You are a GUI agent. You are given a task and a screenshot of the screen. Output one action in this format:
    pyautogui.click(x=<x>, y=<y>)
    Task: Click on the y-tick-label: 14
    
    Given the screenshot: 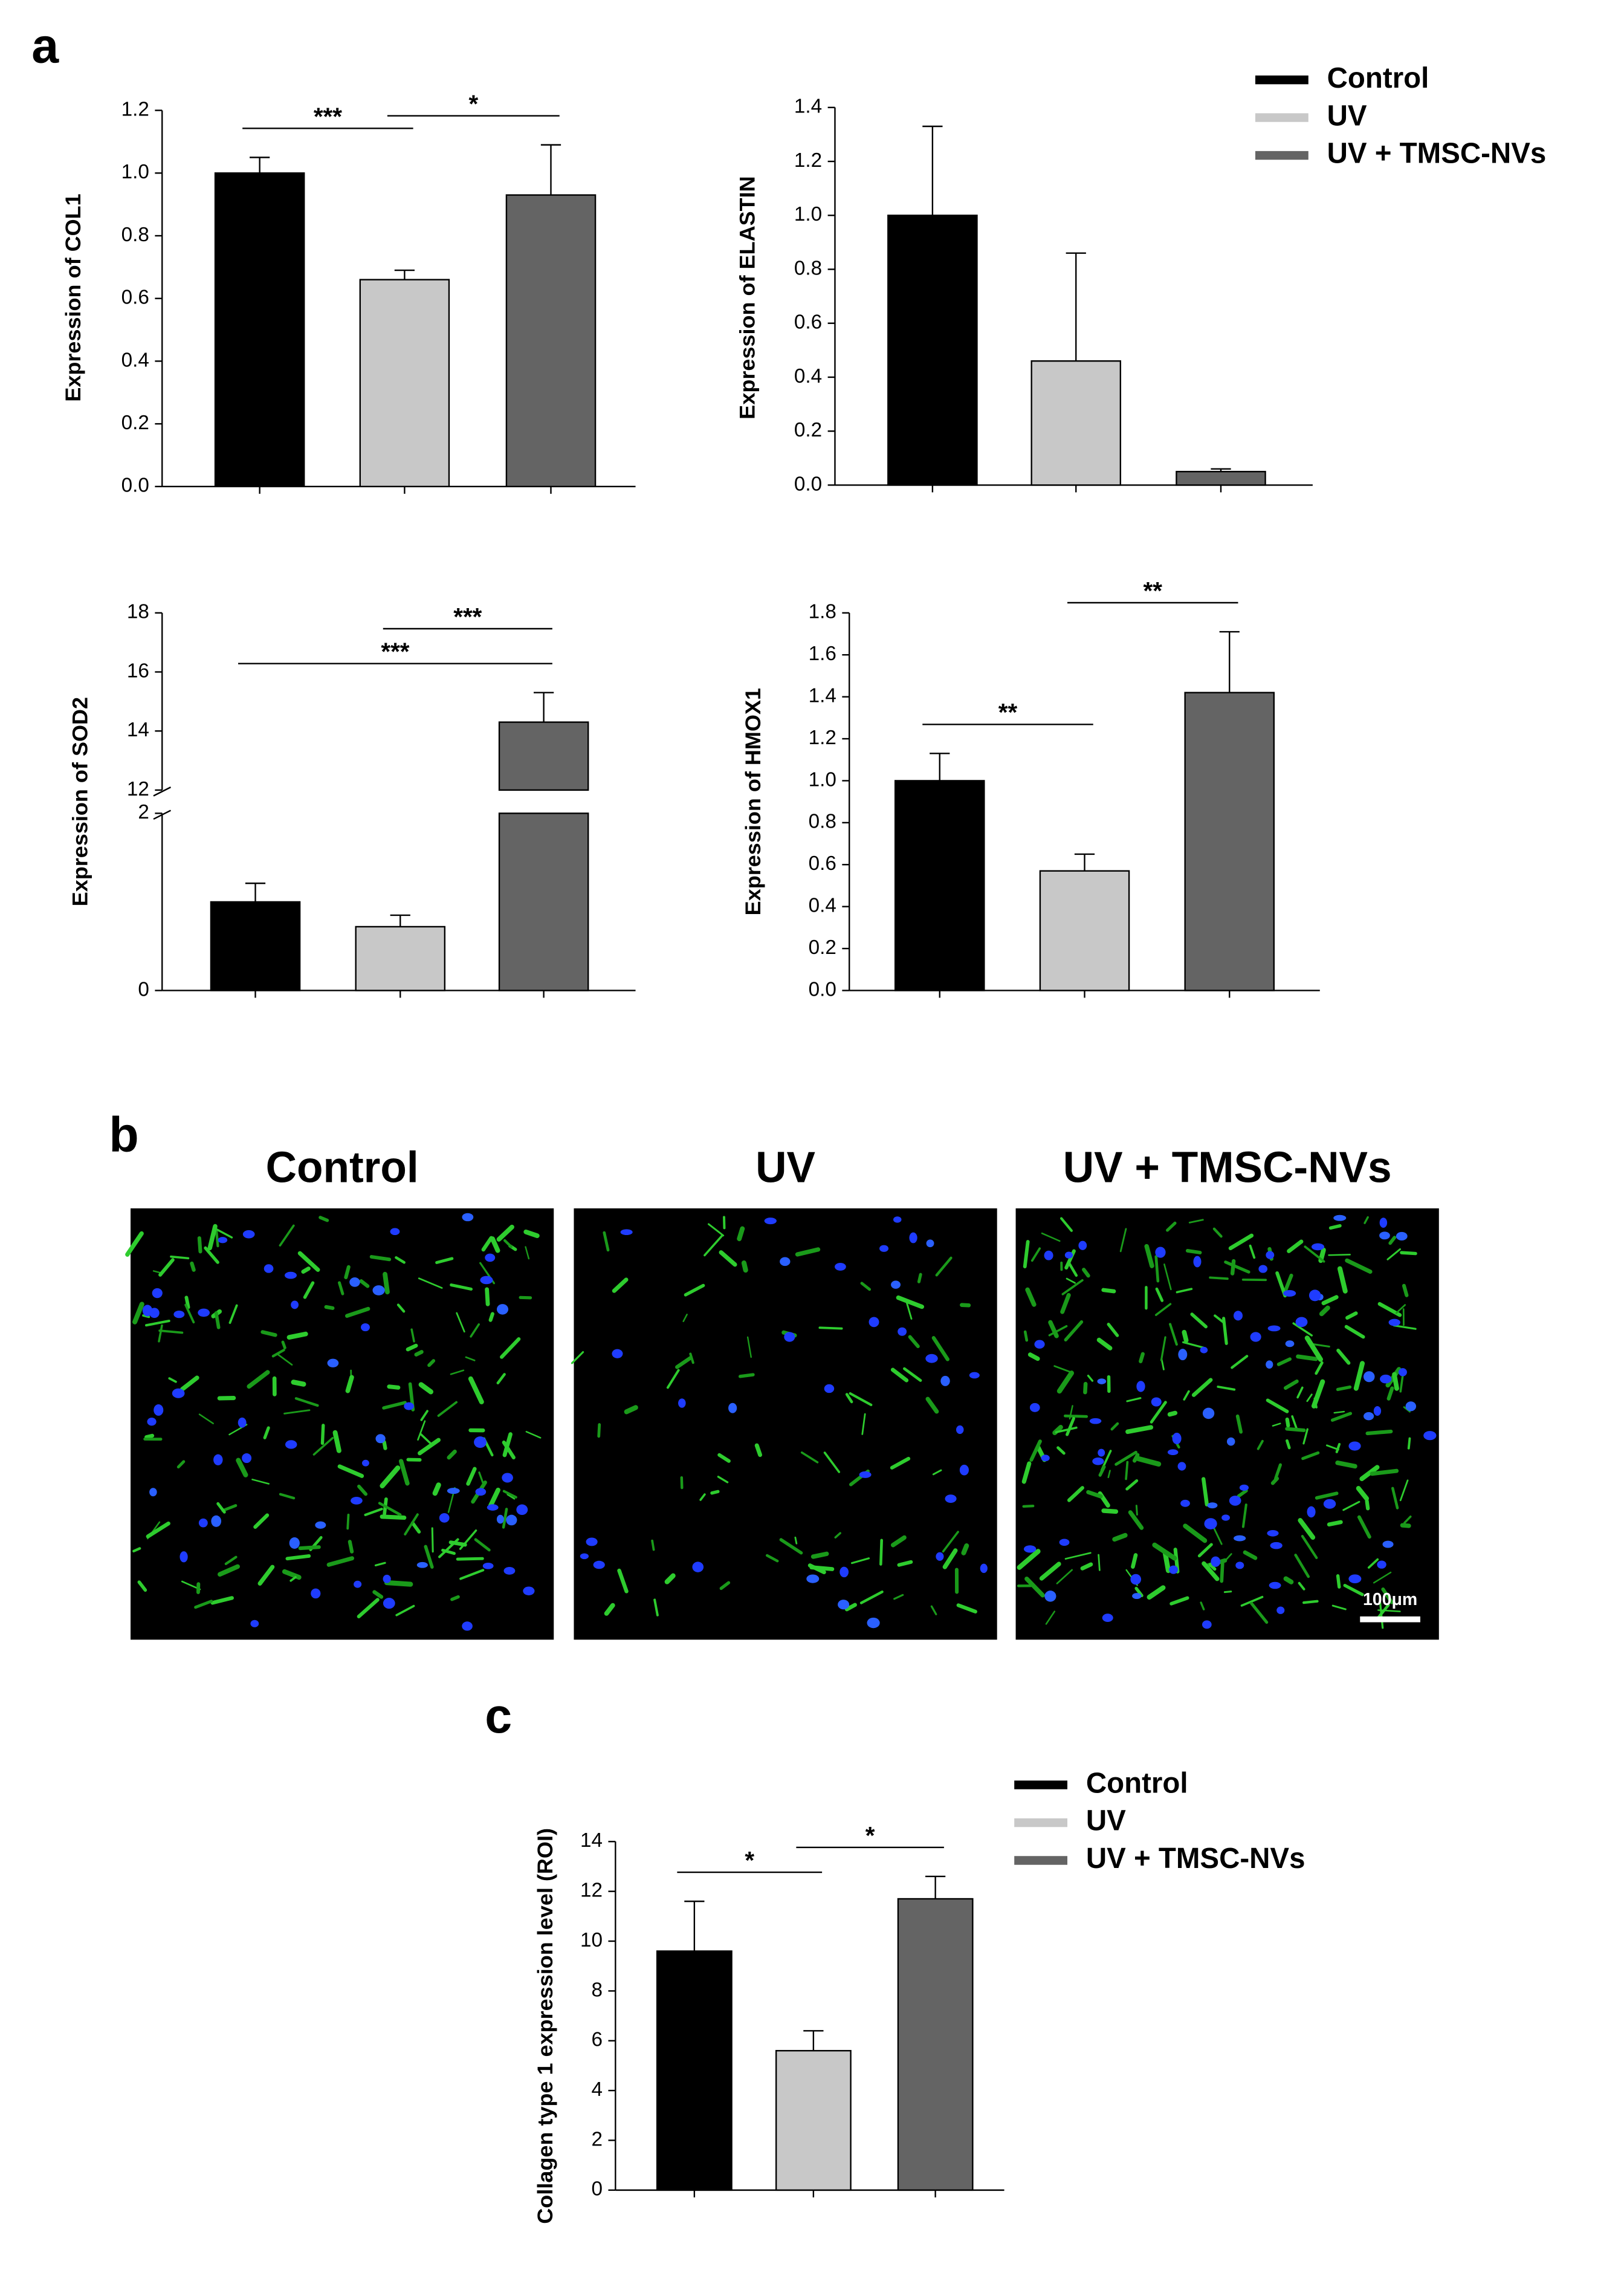 What is the action you would take?
    pyautogui.click(x=591, y=1840)
    